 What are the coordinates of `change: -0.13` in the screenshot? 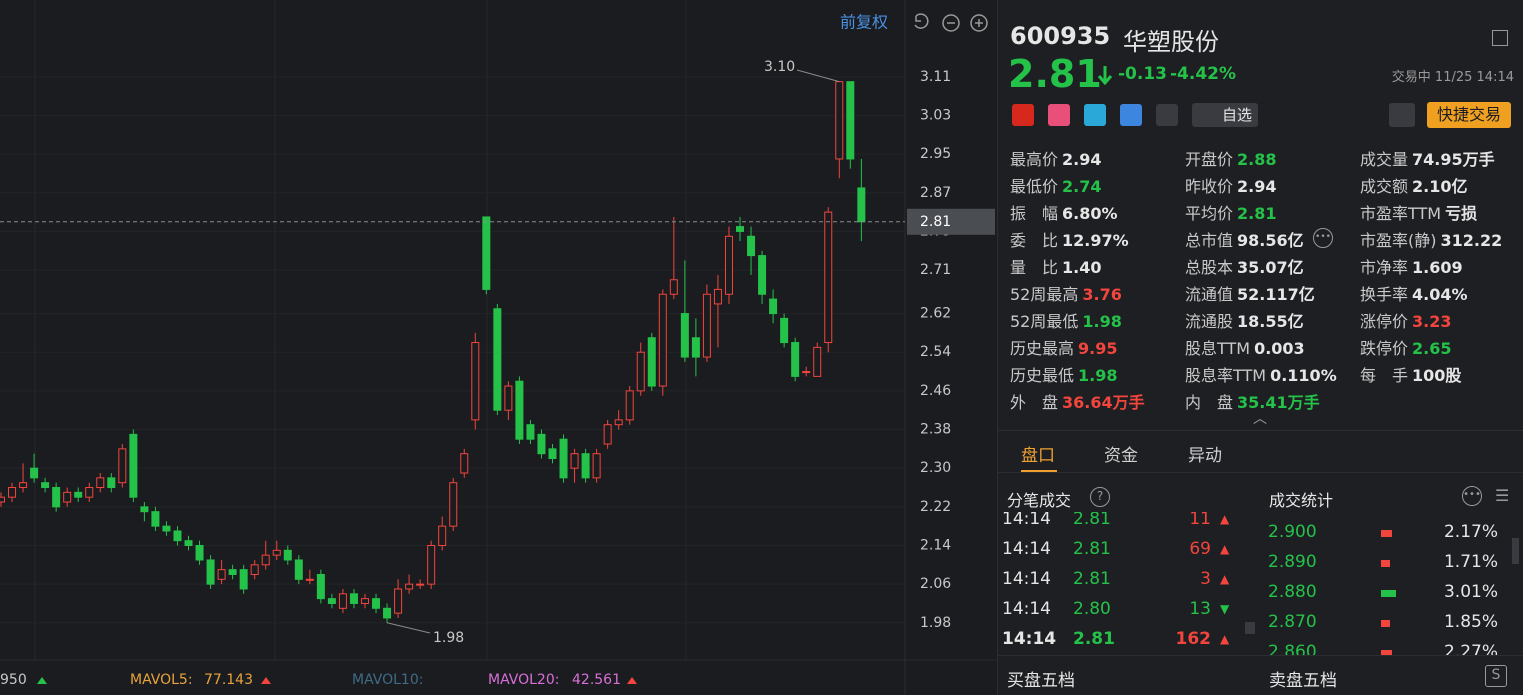 It's located at (1142, 74).